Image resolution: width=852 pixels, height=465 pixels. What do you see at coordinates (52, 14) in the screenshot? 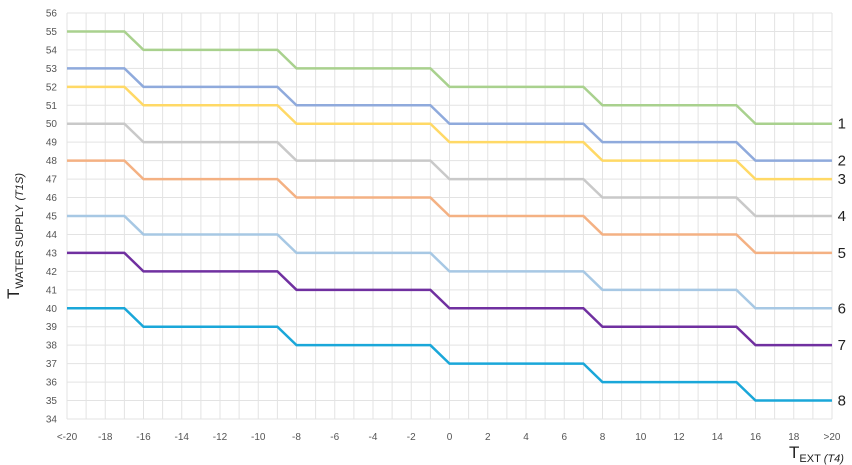
I see `y-tick-label: 56` at bounding box center [52, 14].